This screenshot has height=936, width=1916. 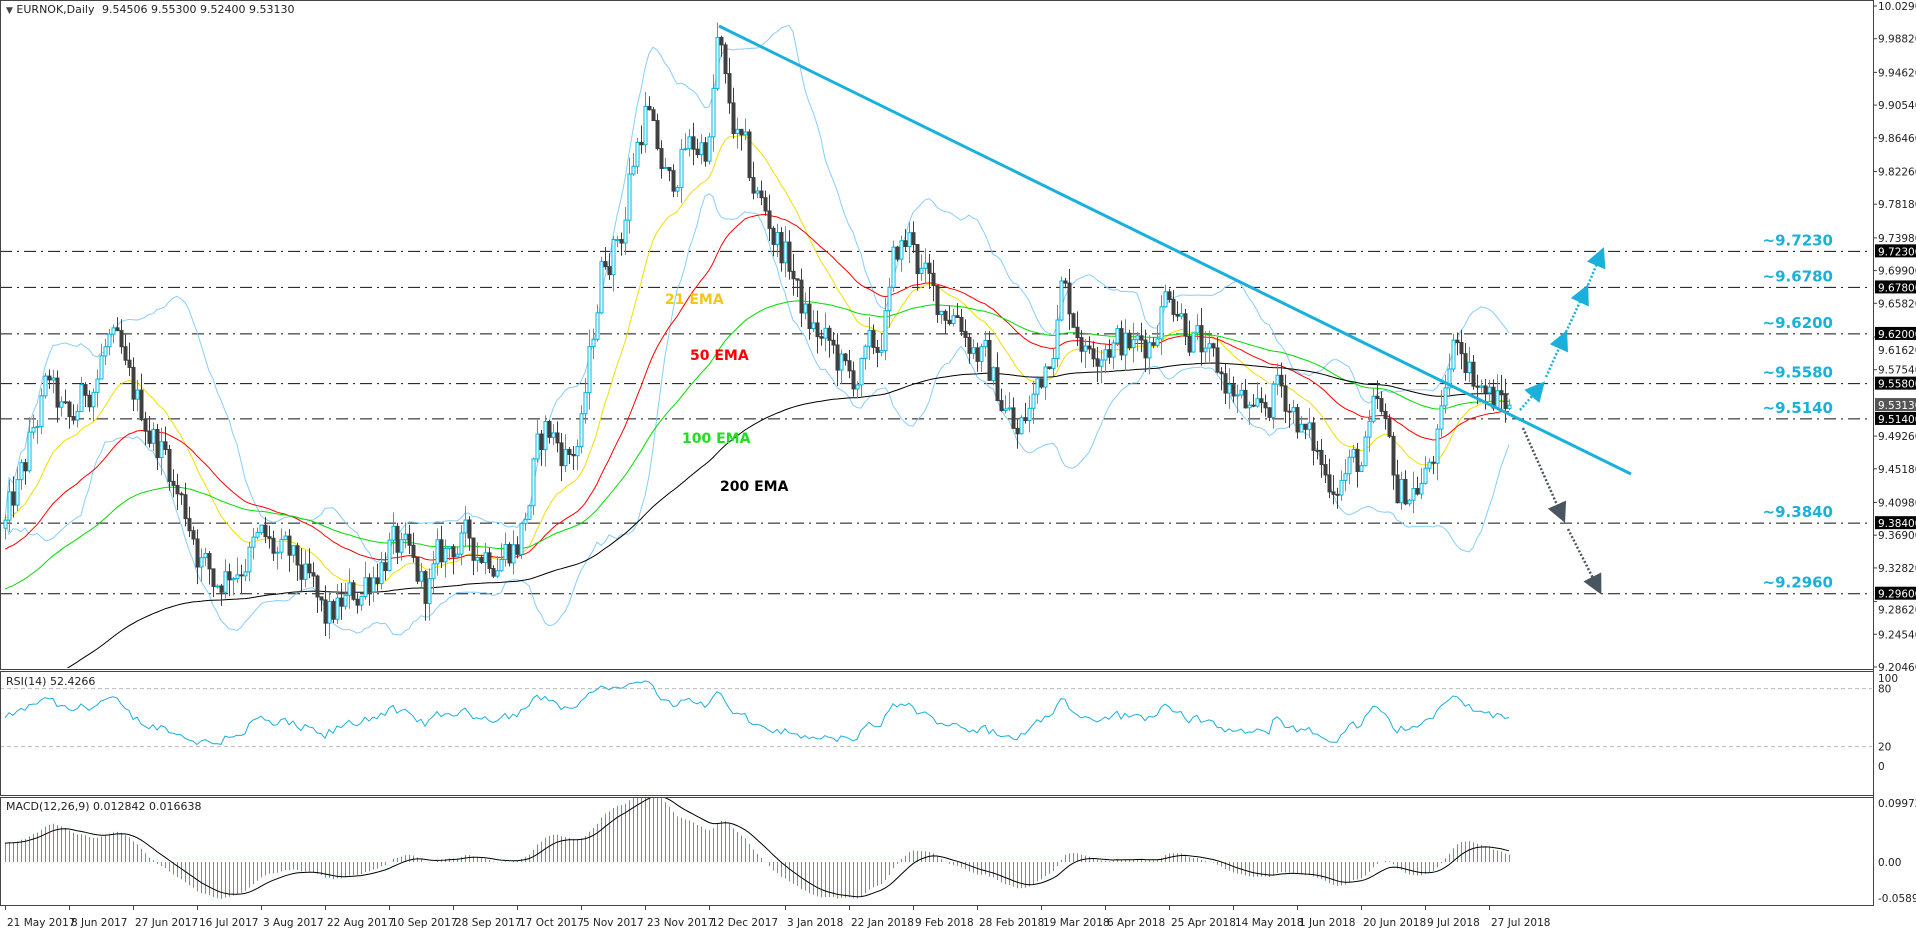 What do you see at coordinates (1798, 323) in the screenshot?
I see `level-label: ~9.6200` at bounding box center [1798, 323].